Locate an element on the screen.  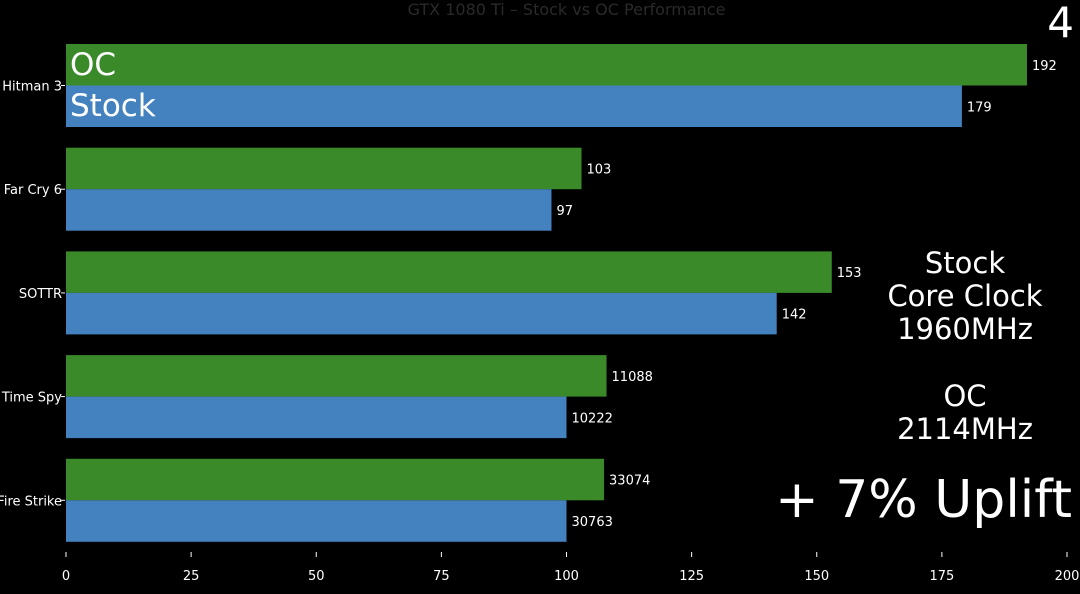
x-tick-label: 0 is located at coordinates (66, 576).